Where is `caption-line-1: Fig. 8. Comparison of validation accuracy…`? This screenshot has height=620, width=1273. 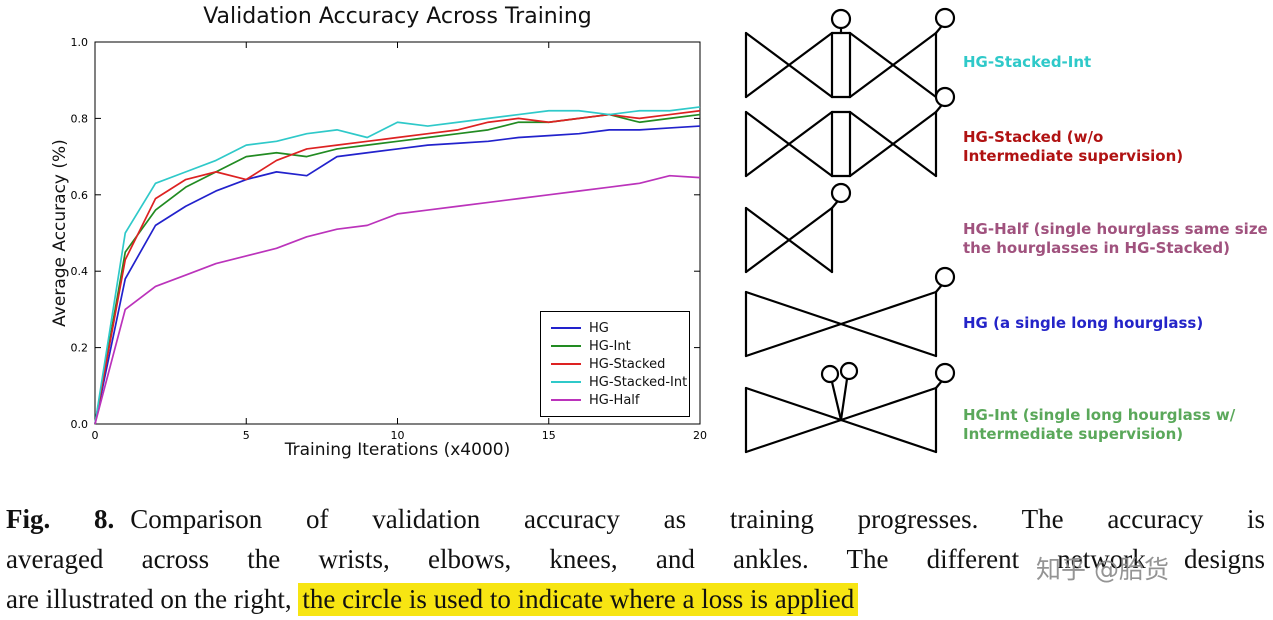 caption-line-1: Fig. 8. Comparison of validation accuracy… is located at coordinates (635, 519).